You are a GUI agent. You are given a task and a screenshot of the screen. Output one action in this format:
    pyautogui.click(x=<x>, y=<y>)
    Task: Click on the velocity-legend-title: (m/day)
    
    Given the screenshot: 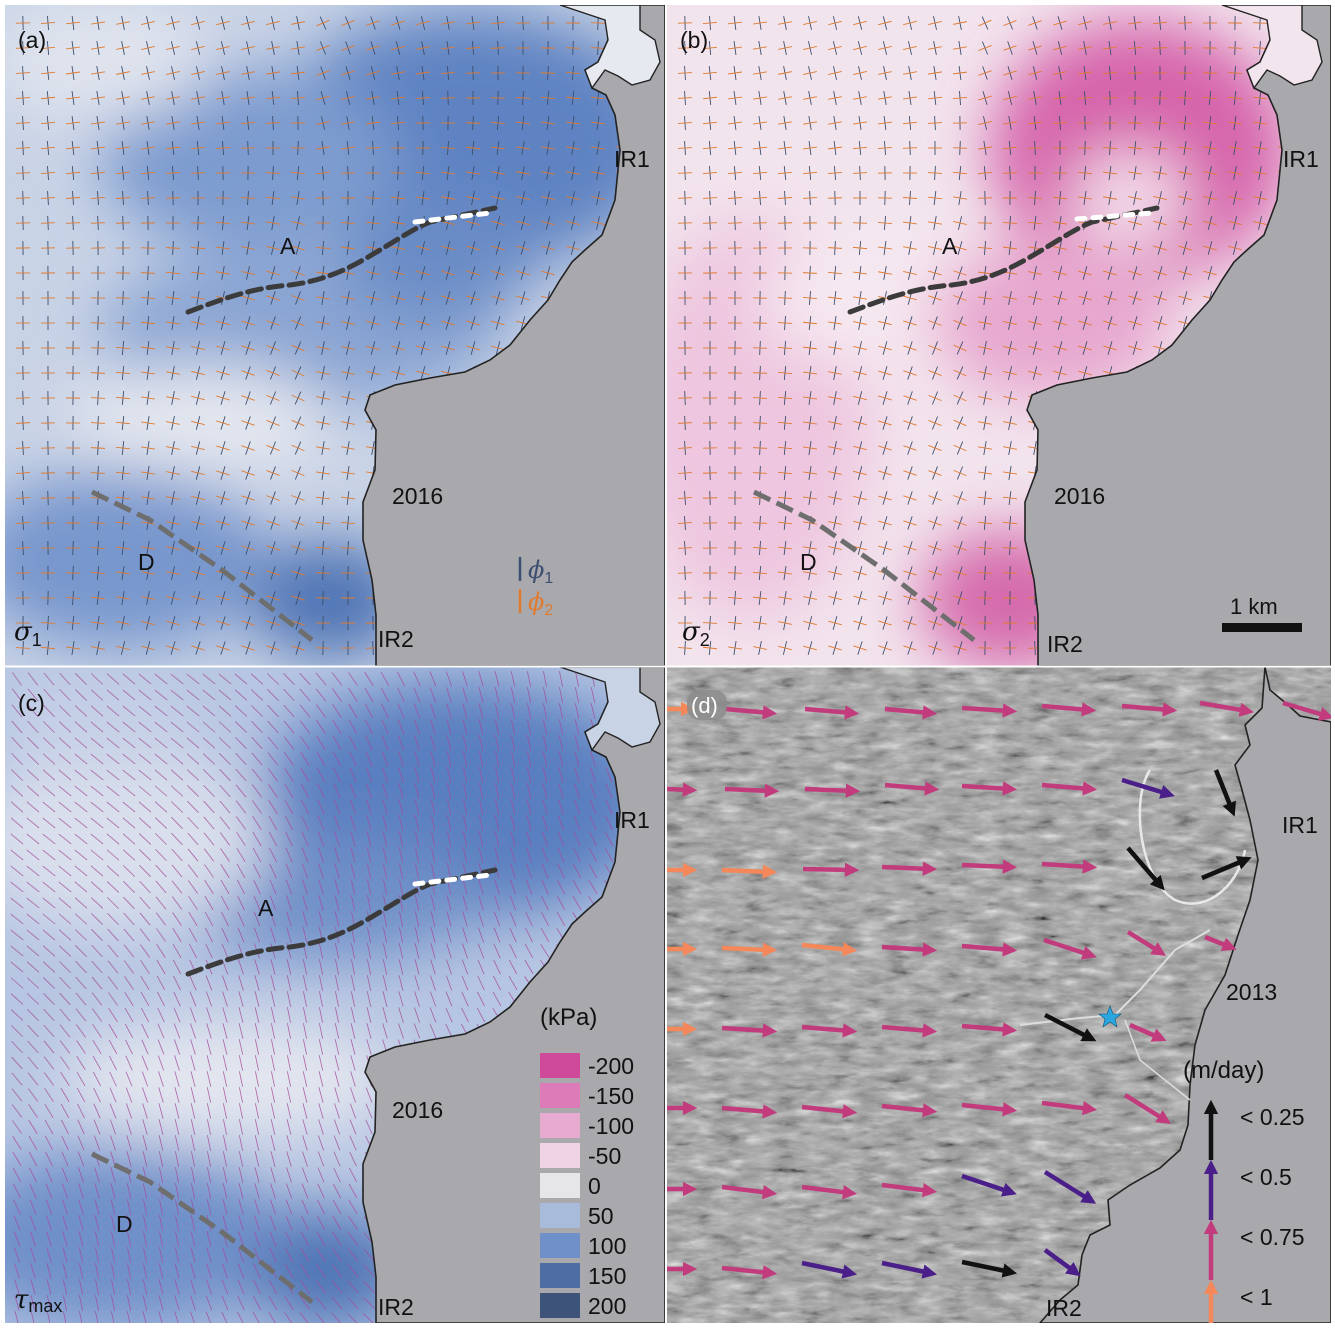 What is the action you would take?
    pyautogui.click(x=1223, y=1070)
    